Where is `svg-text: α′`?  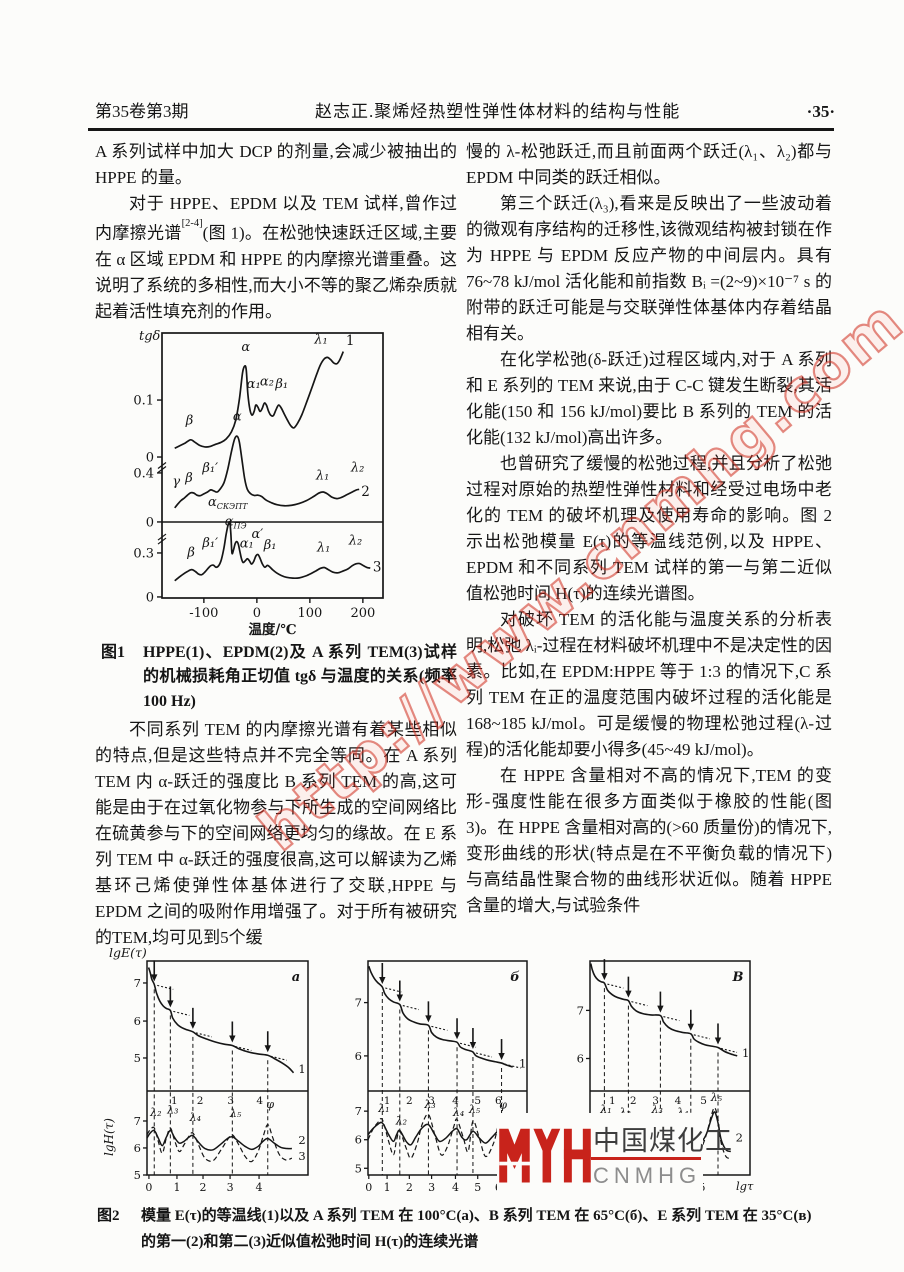
svg-text: α′ is located at coordinates (258, 534).